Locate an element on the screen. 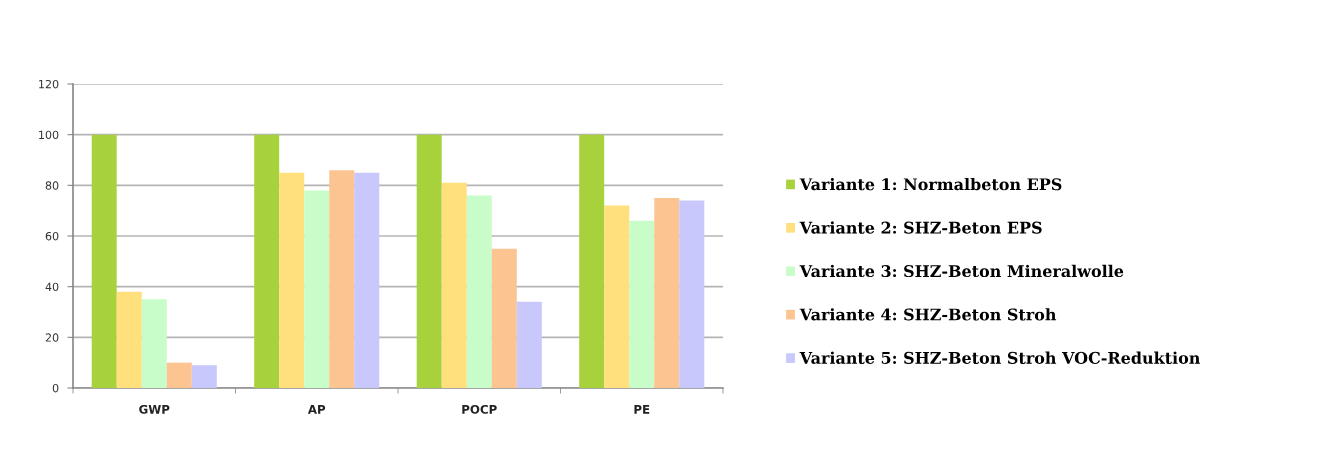  legend-label: Variante 1: Normalbeton EPS is located at coordinates (930, 184).